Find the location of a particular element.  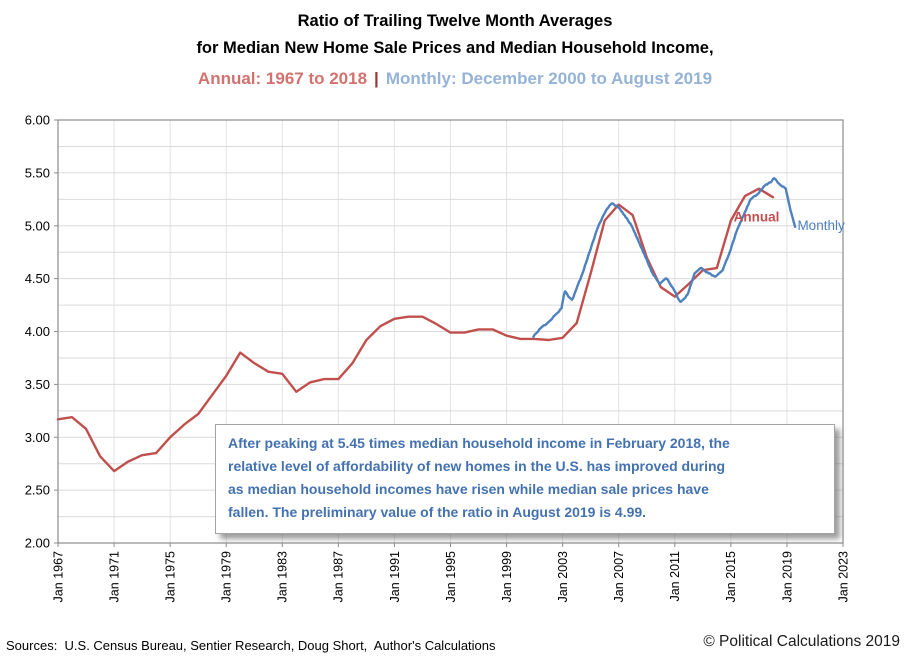

y-axis-label: 5.50 is located at coordinates (37, 172).